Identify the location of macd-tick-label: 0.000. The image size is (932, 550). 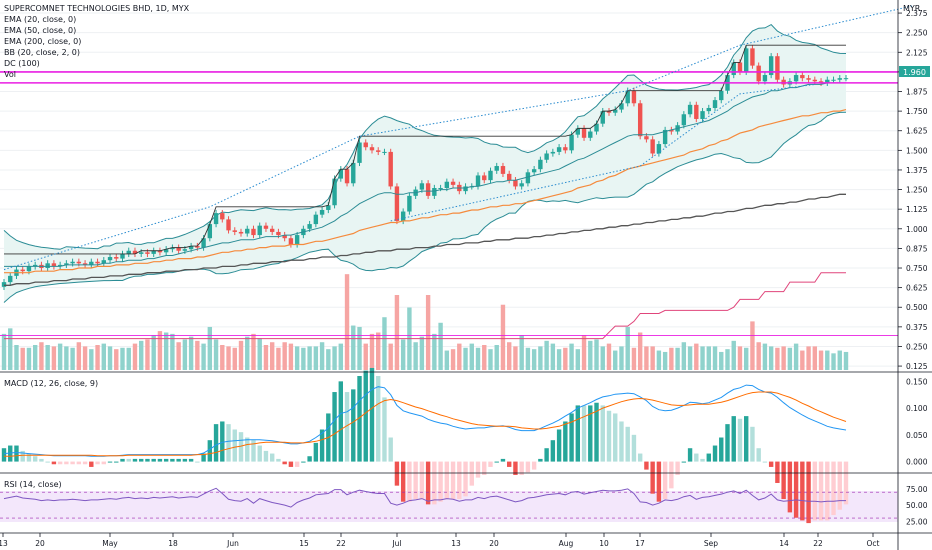
(917, 462).